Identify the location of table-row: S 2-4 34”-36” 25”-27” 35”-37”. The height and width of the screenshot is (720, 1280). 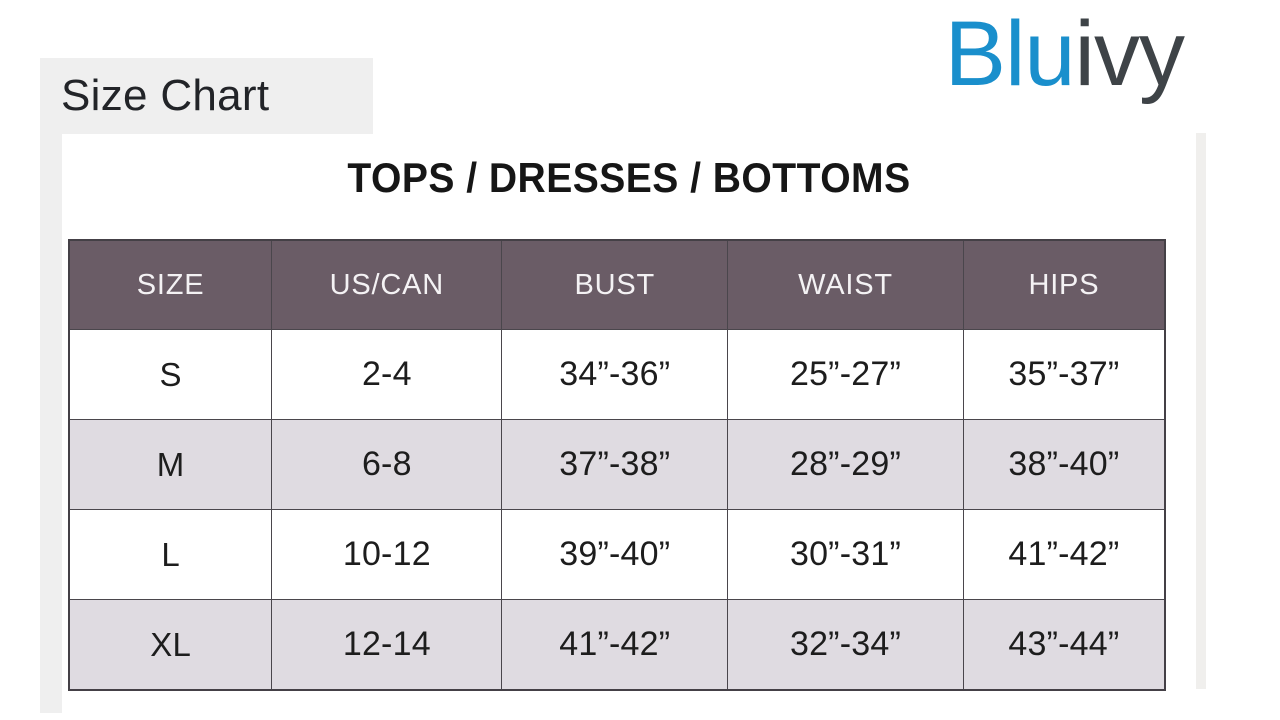
(617, 374).